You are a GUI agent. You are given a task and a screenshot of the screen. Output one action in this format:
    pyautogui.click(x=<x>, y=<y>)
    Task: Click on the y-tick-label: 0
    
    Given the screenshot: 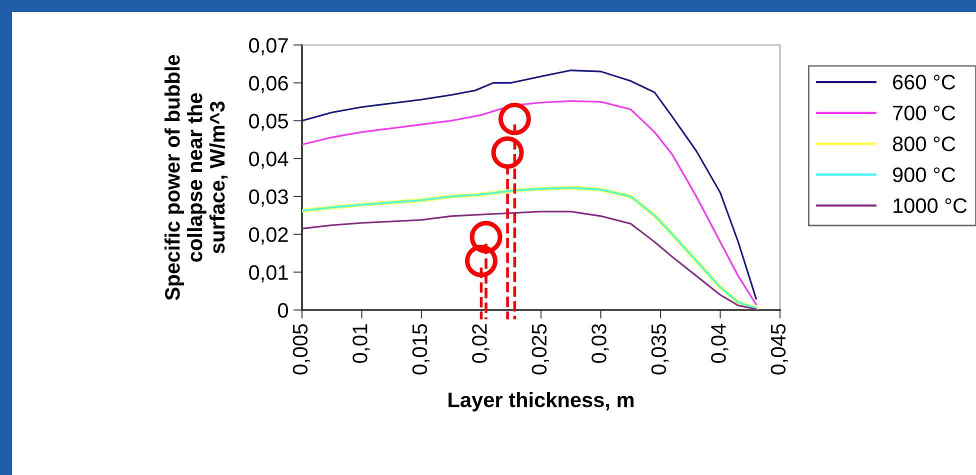 What is the action you would take?
    pyautogui.click(x=283, y=310)
    